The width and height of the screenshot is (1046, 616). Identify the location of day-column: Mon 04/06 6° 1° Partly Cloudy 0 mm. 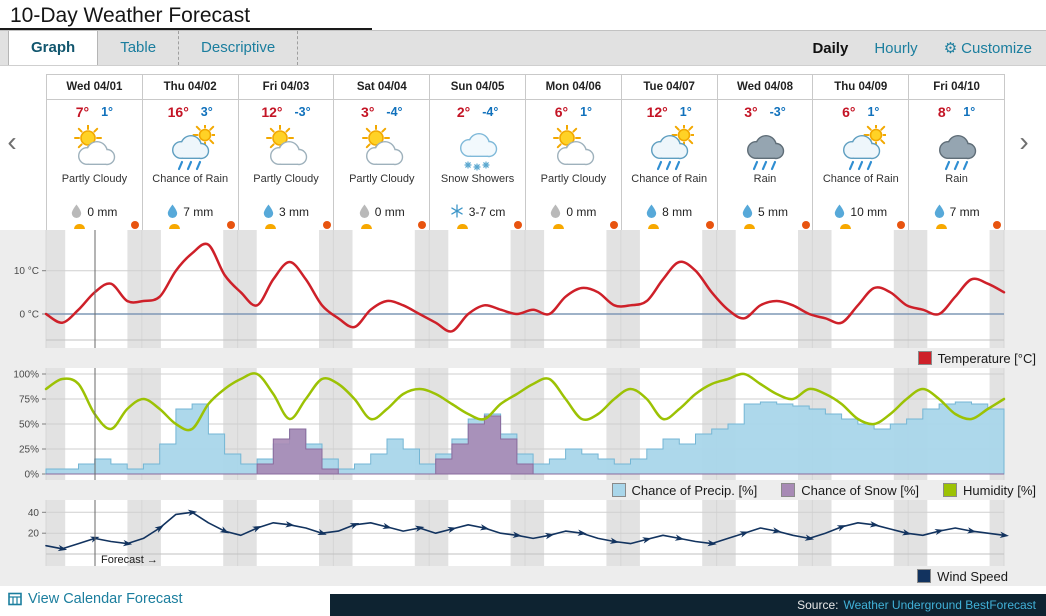
(573, 152).